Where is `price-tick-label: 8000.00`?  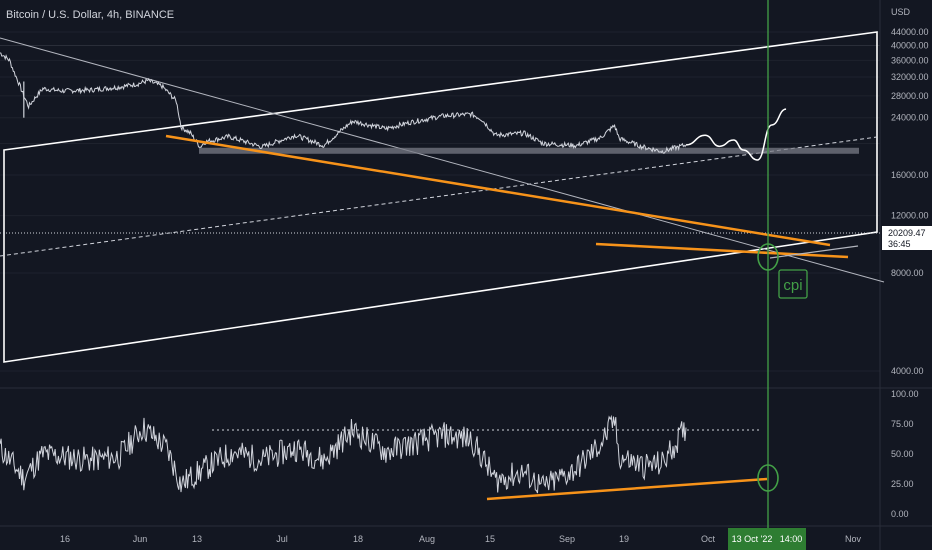 price-tick-label: 8000.00 is located at coordinates (907, 273).